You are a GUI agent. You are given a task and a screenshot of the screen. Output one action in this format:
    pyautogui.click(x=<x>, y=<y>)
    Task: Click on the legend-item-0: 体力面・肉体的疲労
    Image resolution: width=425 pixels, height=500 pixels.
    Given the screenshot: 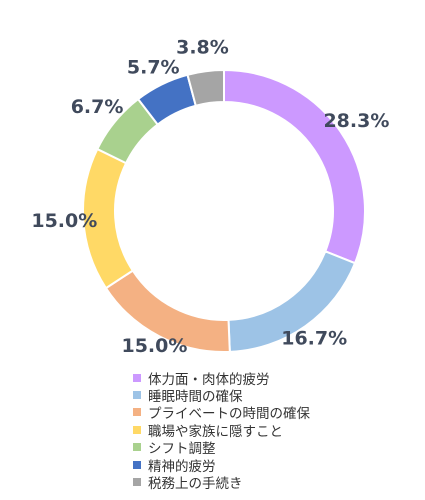 What is the action you would take?
    pyautogui.click(x=221, y=378)
    